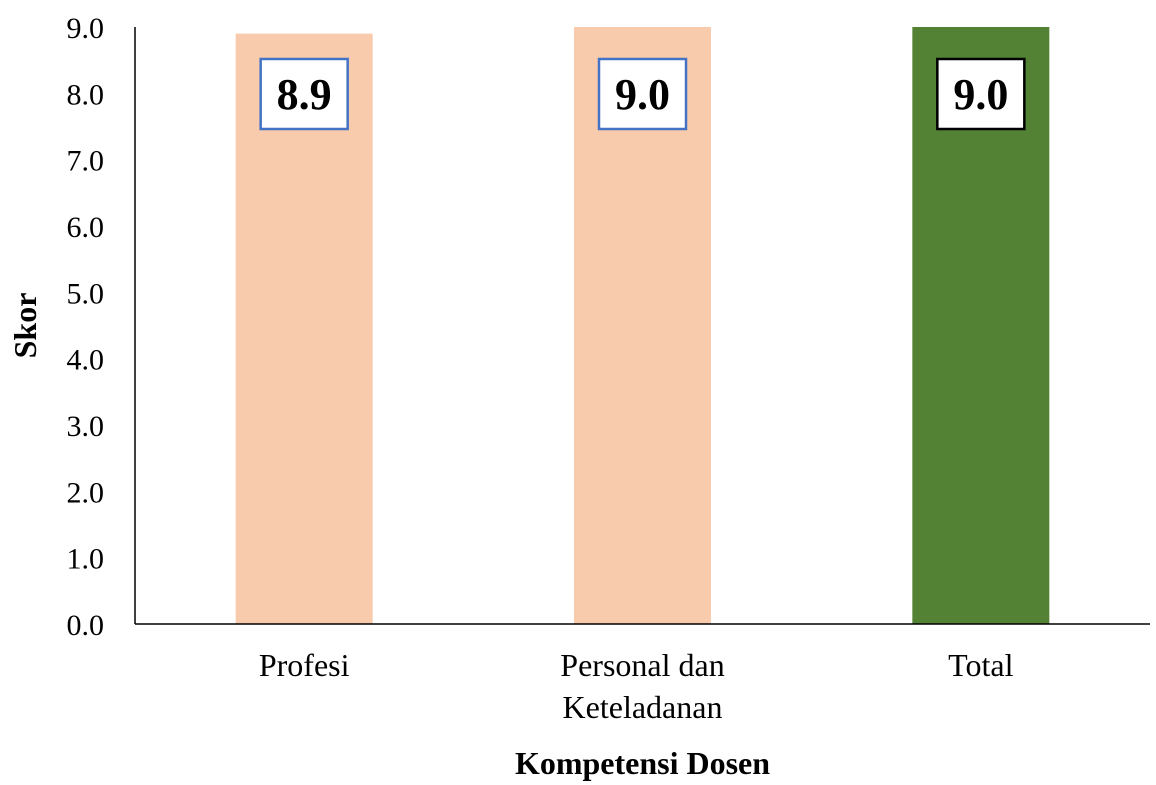  Describe the element at coordinates (304, 665) in the screenshot. I see `category-label-0: Profesi` at that location.